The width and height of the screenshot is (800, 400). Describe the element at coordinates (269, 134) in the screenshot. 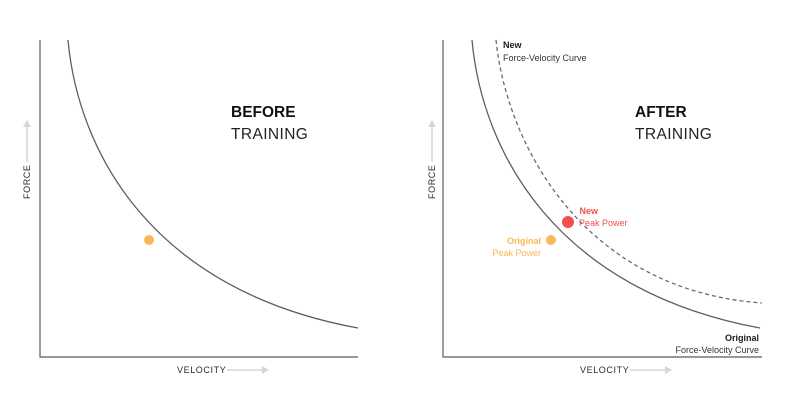

I see `left-title-regular: TRAINING` at that location.